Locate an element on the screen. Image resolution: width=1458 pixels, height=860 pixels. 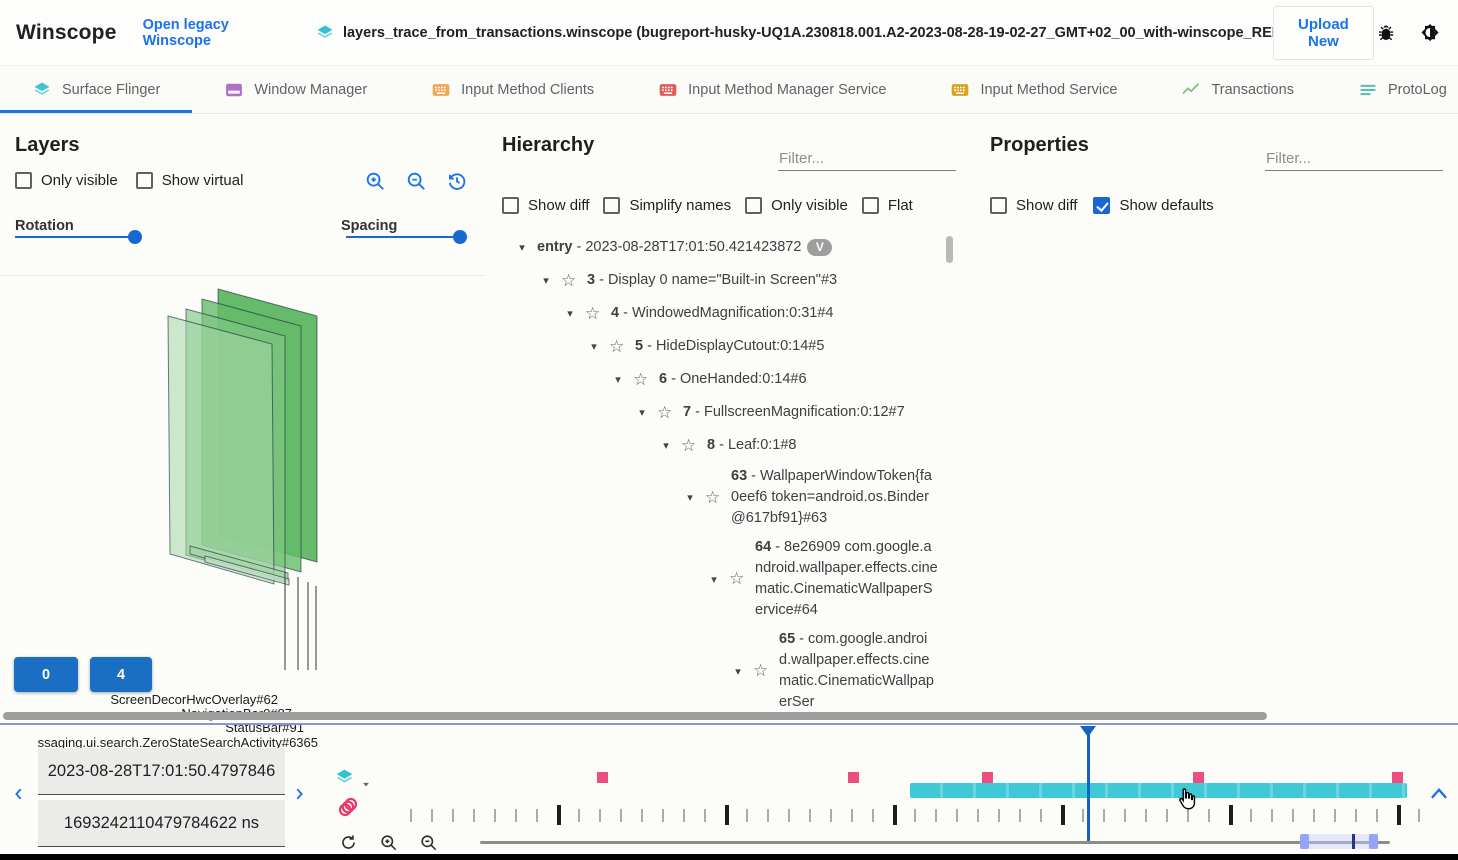
chart-icon is located at coordinates (1191, 90).